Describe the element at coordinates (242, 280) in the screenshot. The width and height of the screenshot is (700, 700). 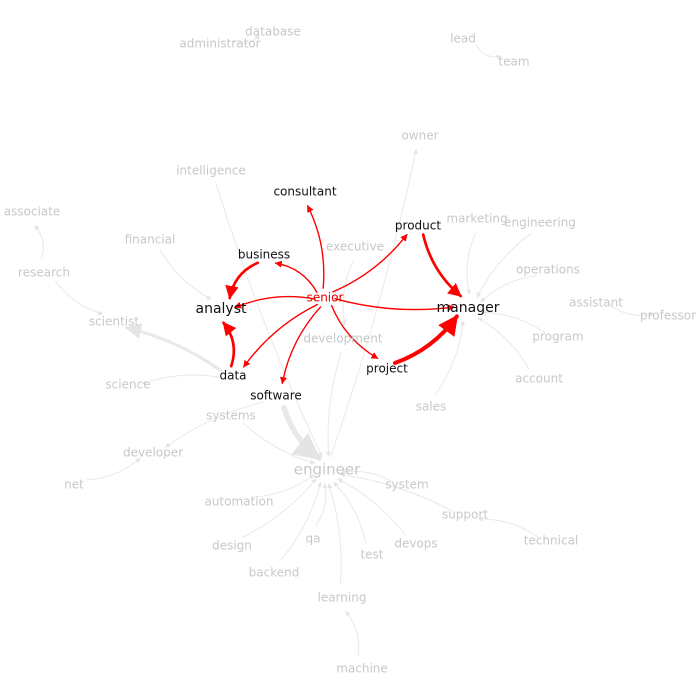
I see `edge-business-analyst` at that location.